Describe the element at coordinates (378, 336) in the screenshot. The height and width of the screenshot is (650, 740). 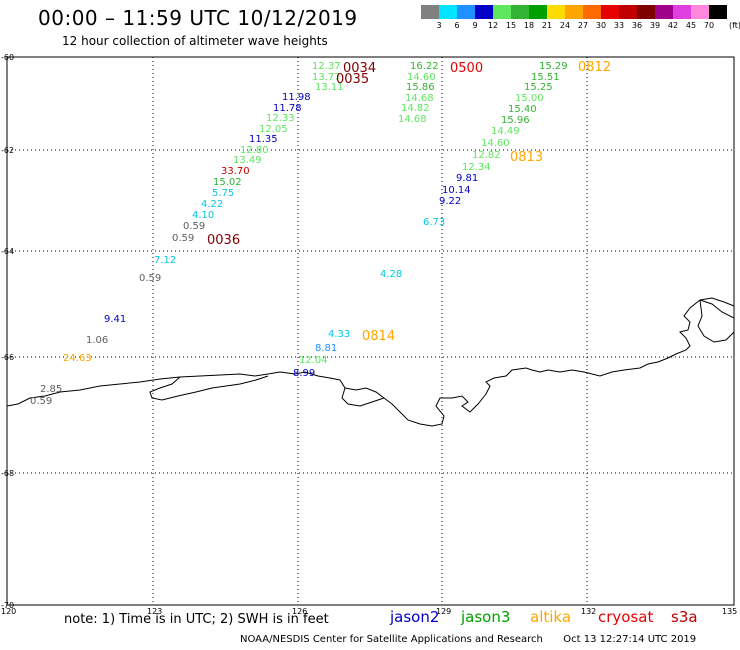
I see `pass-time-label: 0814` at that location.